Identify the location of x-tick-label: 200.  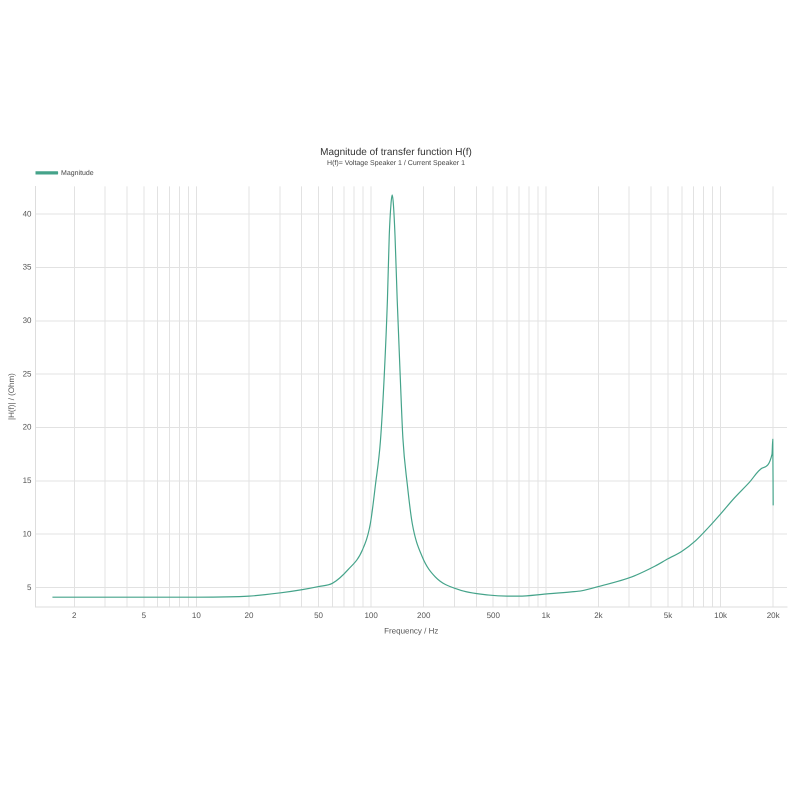
(424, 615).